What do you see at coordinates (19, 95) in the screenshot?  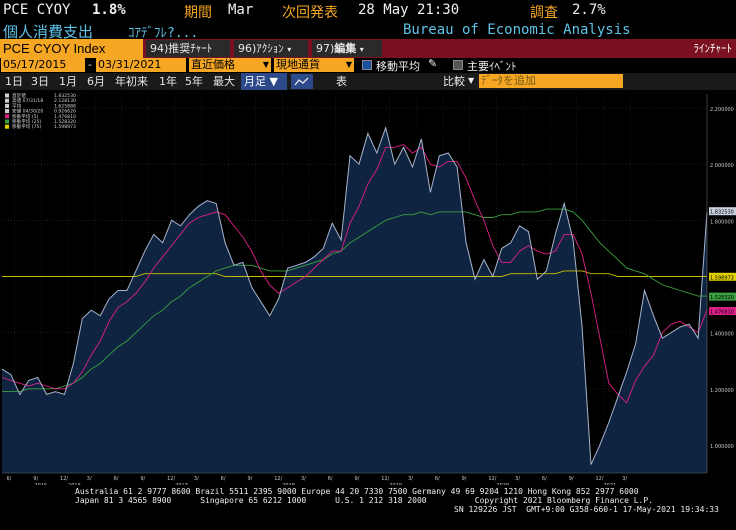 I see `legend-label: 直近値` at bounding box center [19, 95].